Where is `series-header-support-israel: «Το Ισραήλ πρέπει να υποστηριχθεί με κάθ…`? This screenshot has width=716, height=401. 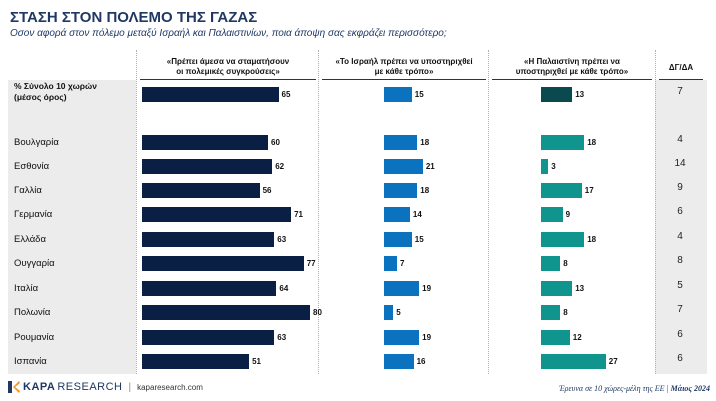 series-header-support-israel: «Το Ισραήλ πρέπει να υποστηριχθεί με κάθ… is located at coordinates (404, 67).